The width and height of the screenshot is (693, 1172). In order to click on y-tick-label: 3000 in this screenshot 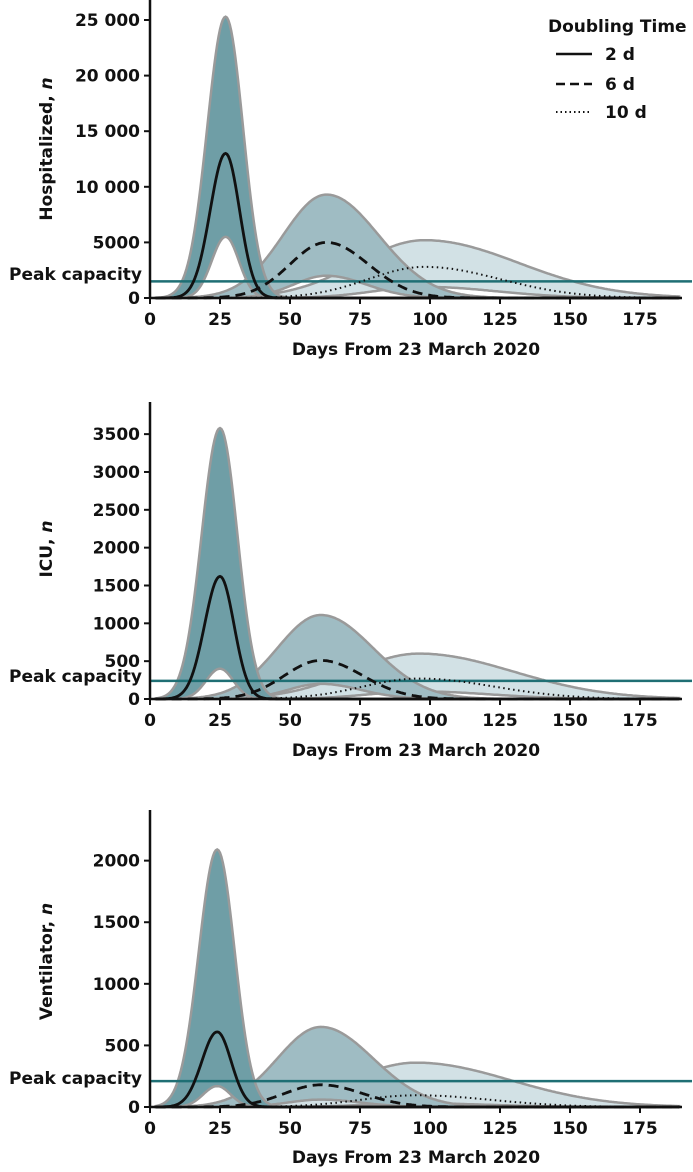, I will do `click(116, 473)`.